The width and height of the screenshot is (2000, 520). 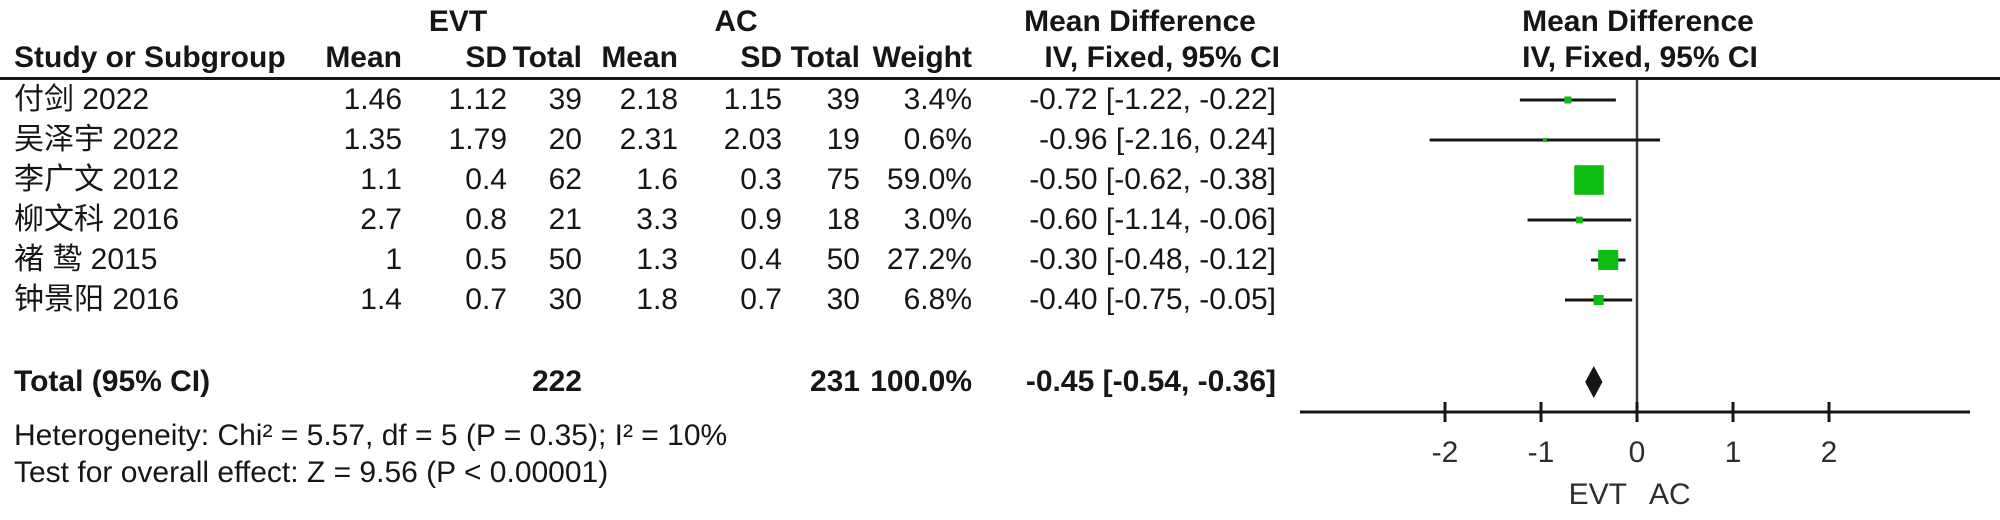 I want to click on ac-mean: 3.3, so click(x=657, y=219).